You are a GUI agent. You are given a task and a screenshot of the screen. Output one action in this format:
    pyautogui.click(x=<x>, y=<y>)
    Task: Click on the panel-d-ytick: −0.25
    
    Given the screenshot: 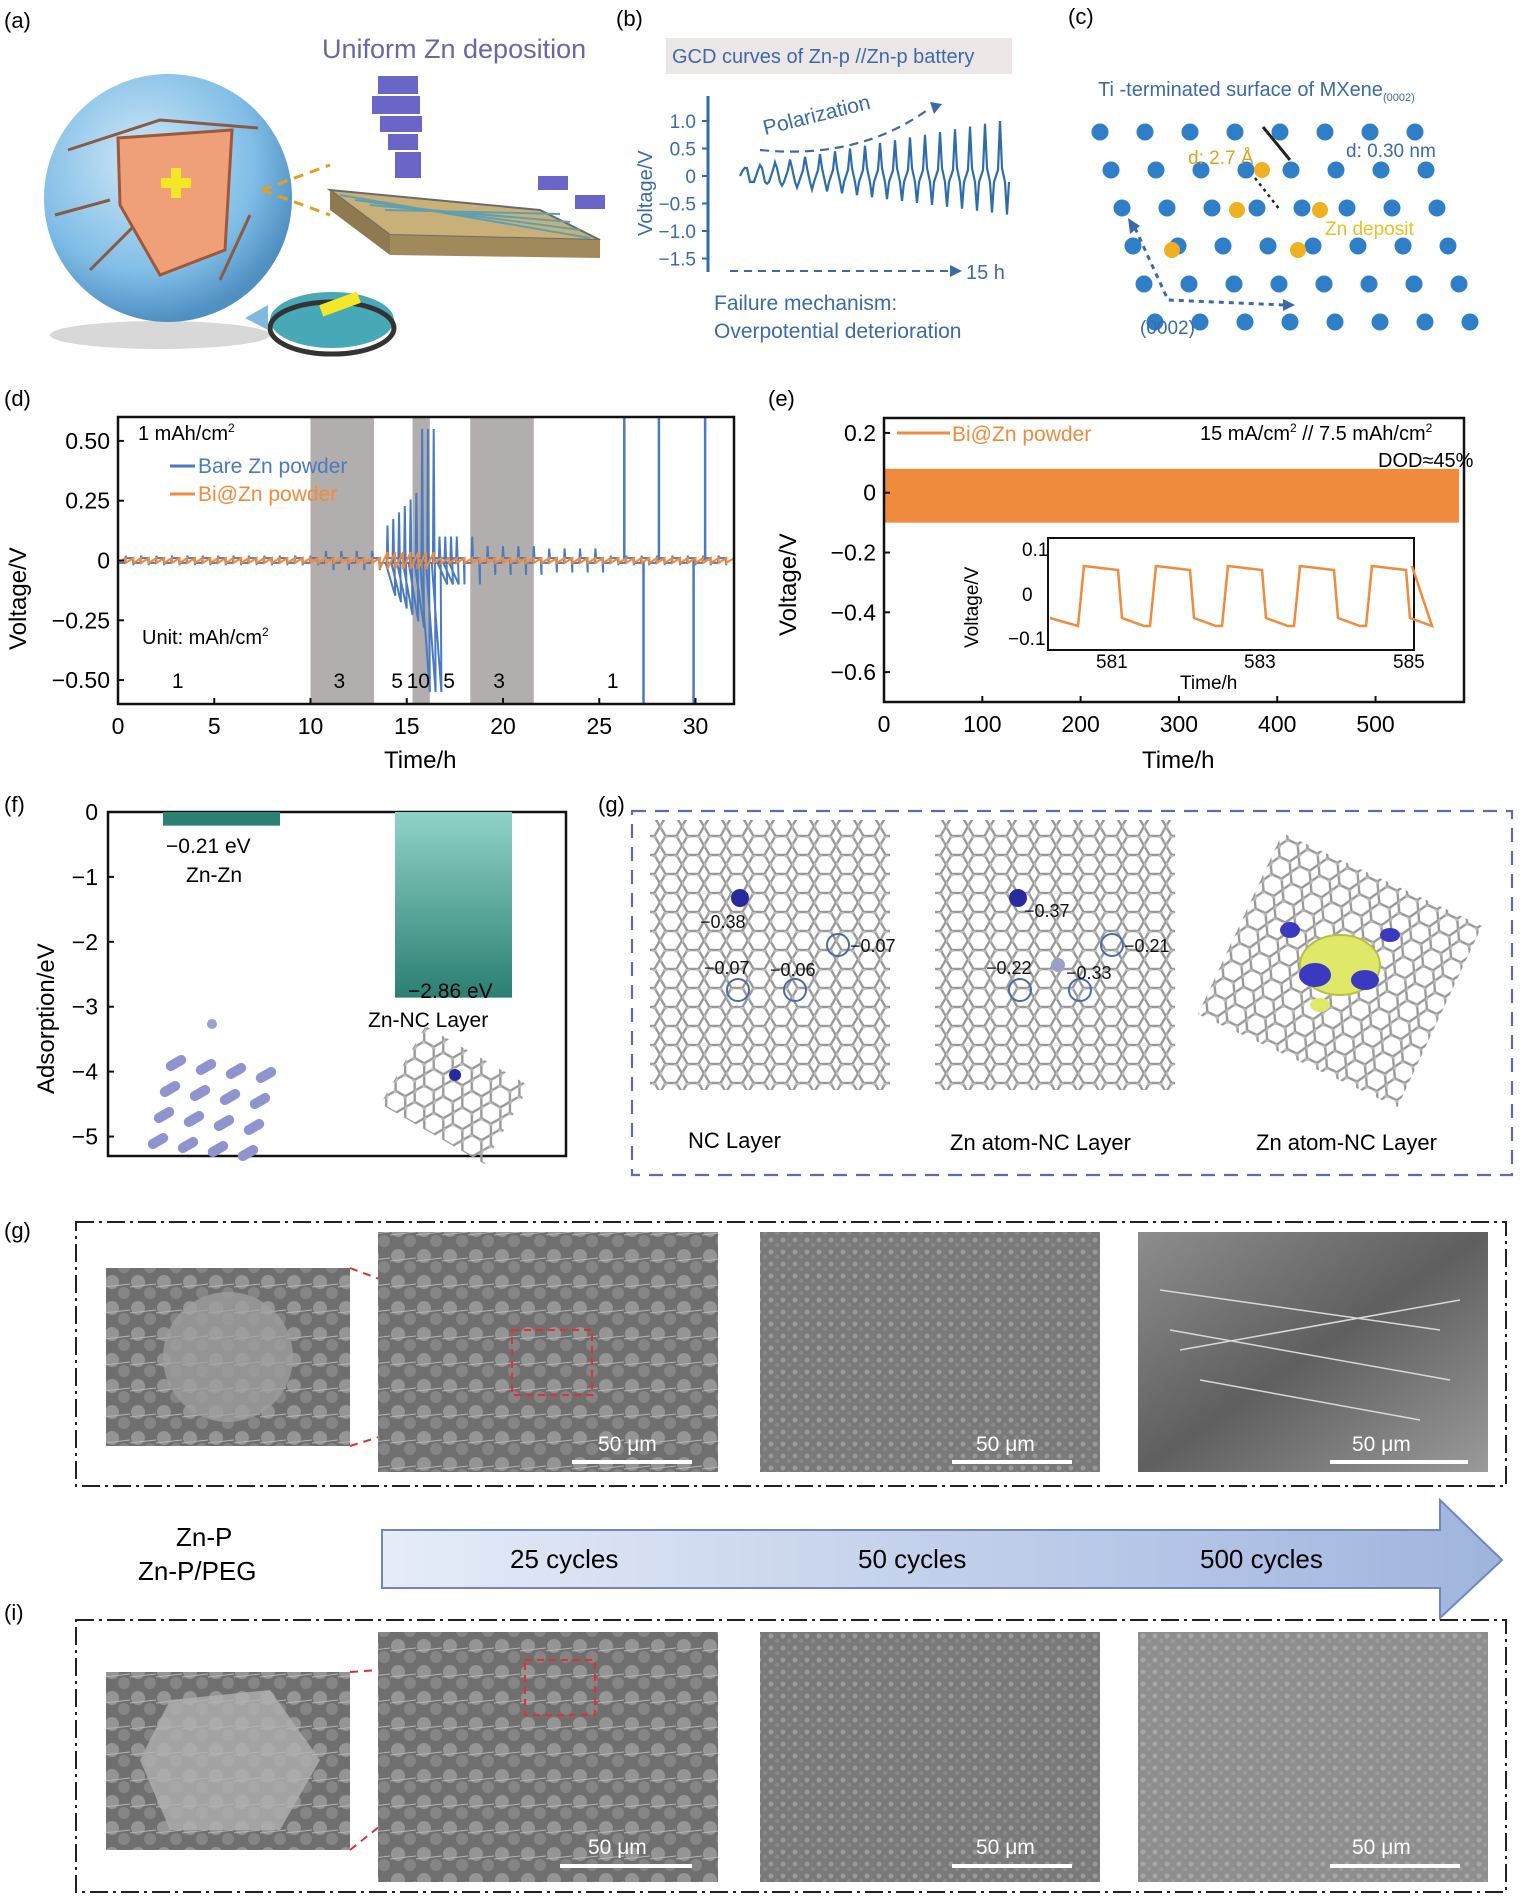 What is the action you would take?
    pyautogui.click(x=81, y=620)
    